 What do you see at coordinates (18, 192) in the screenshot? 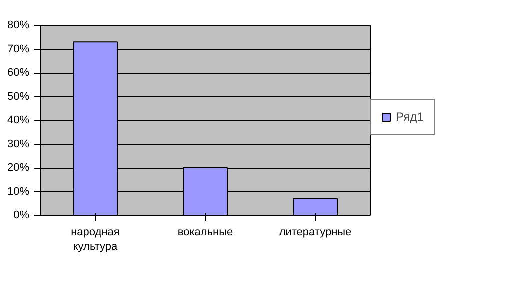
I see `y-tick-label: 10%` at bounding box center [18, 192].